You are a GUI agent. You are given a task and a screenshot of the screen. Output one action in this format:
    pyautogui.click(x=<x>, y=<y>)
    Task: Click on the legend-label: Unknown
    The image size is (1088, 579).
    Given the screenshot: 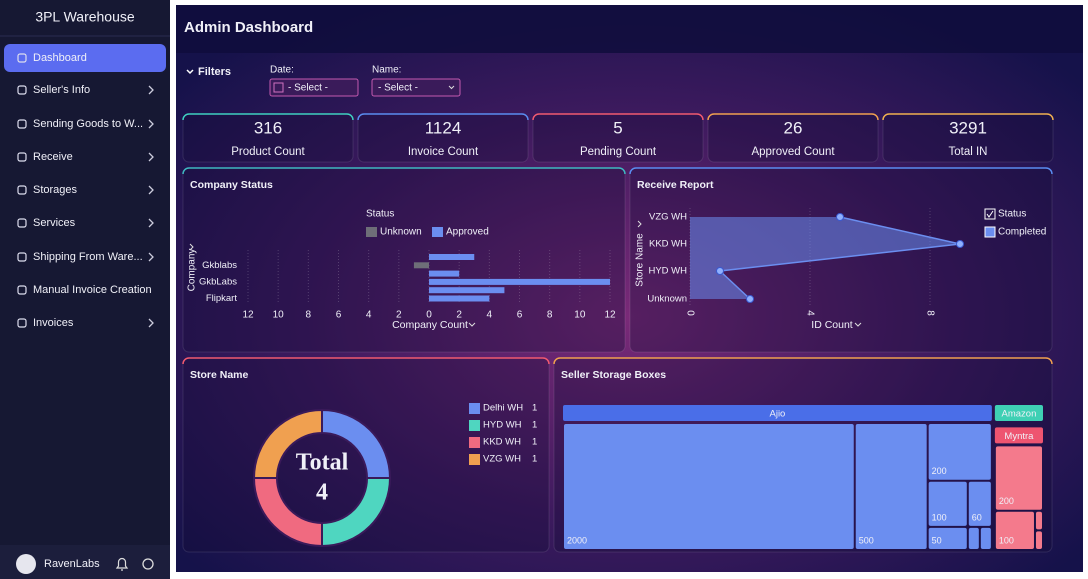 What is the action you would take?
    pyautogui.click(x=401, y=232)
    